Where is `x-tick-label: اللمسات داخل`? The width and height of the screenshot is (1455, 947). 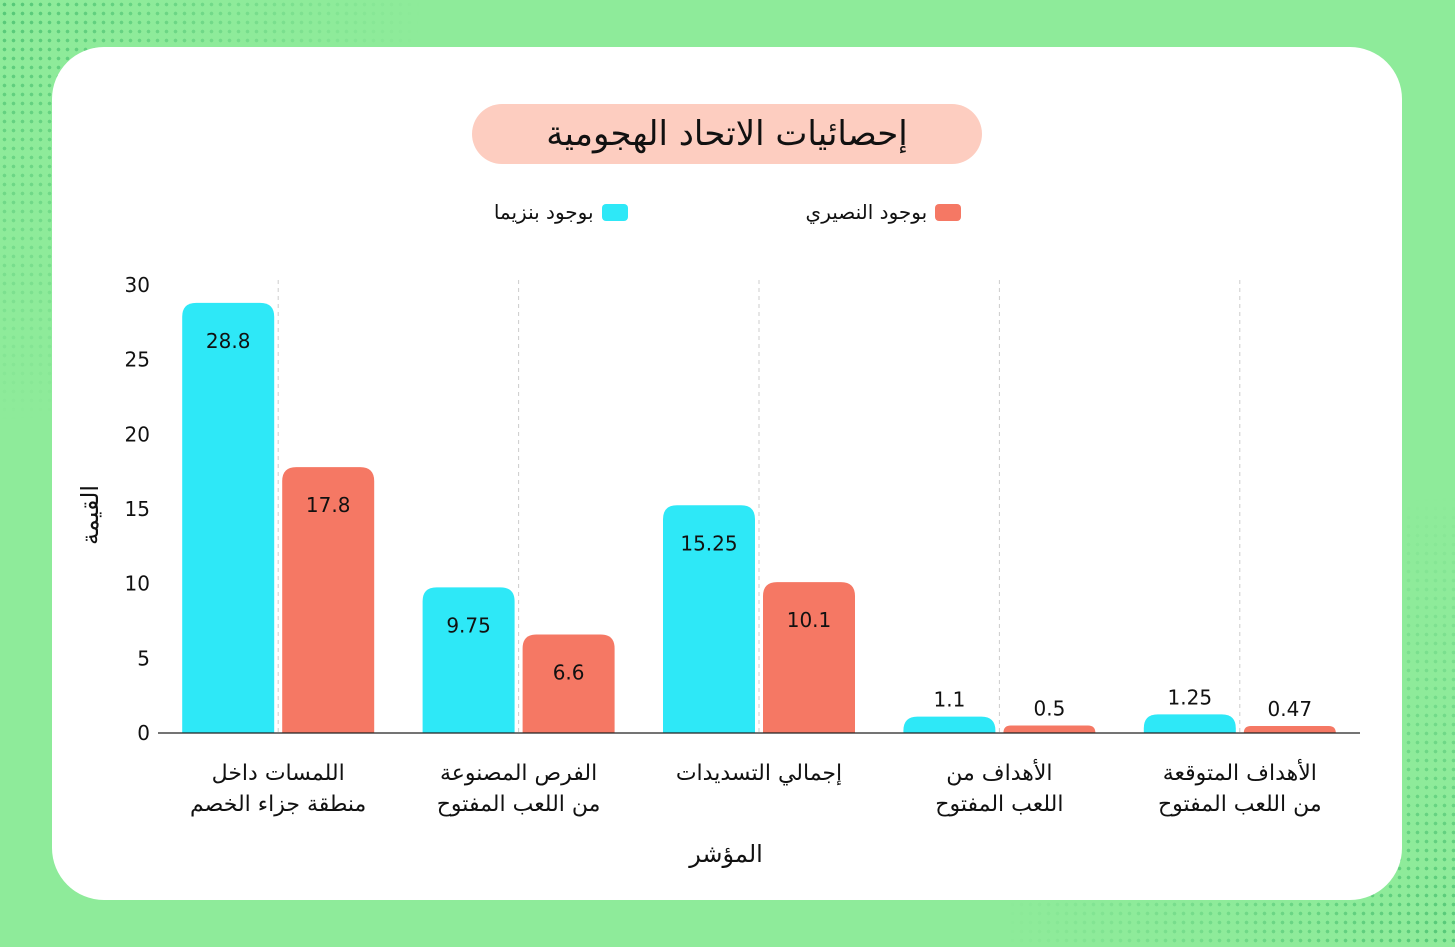
x-tick-label: اللمسات داخل is located at coordinates (278, 773).